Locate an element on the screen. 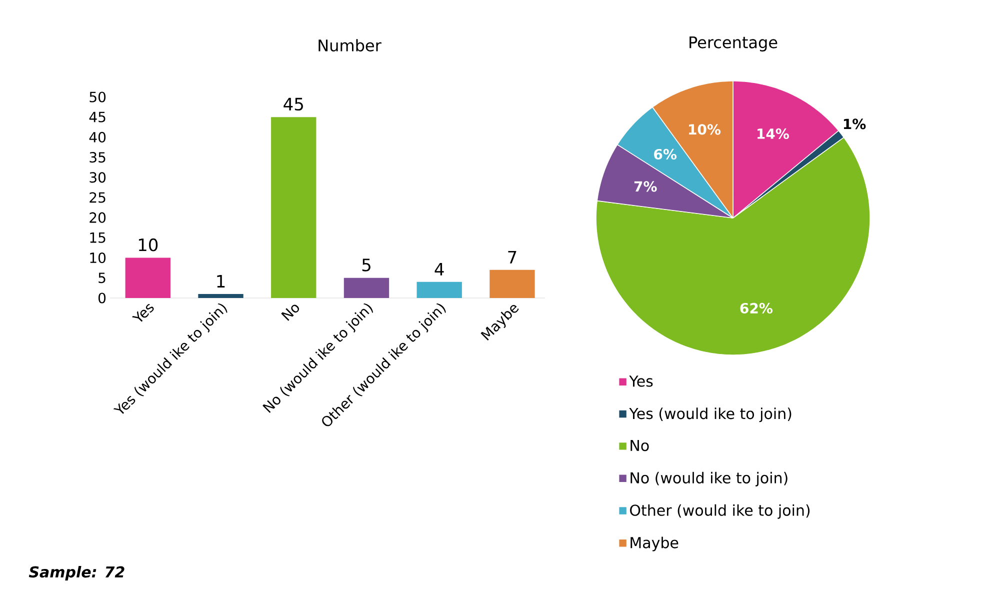  y-tick-label: 0 is located at coordinates (102, 298).